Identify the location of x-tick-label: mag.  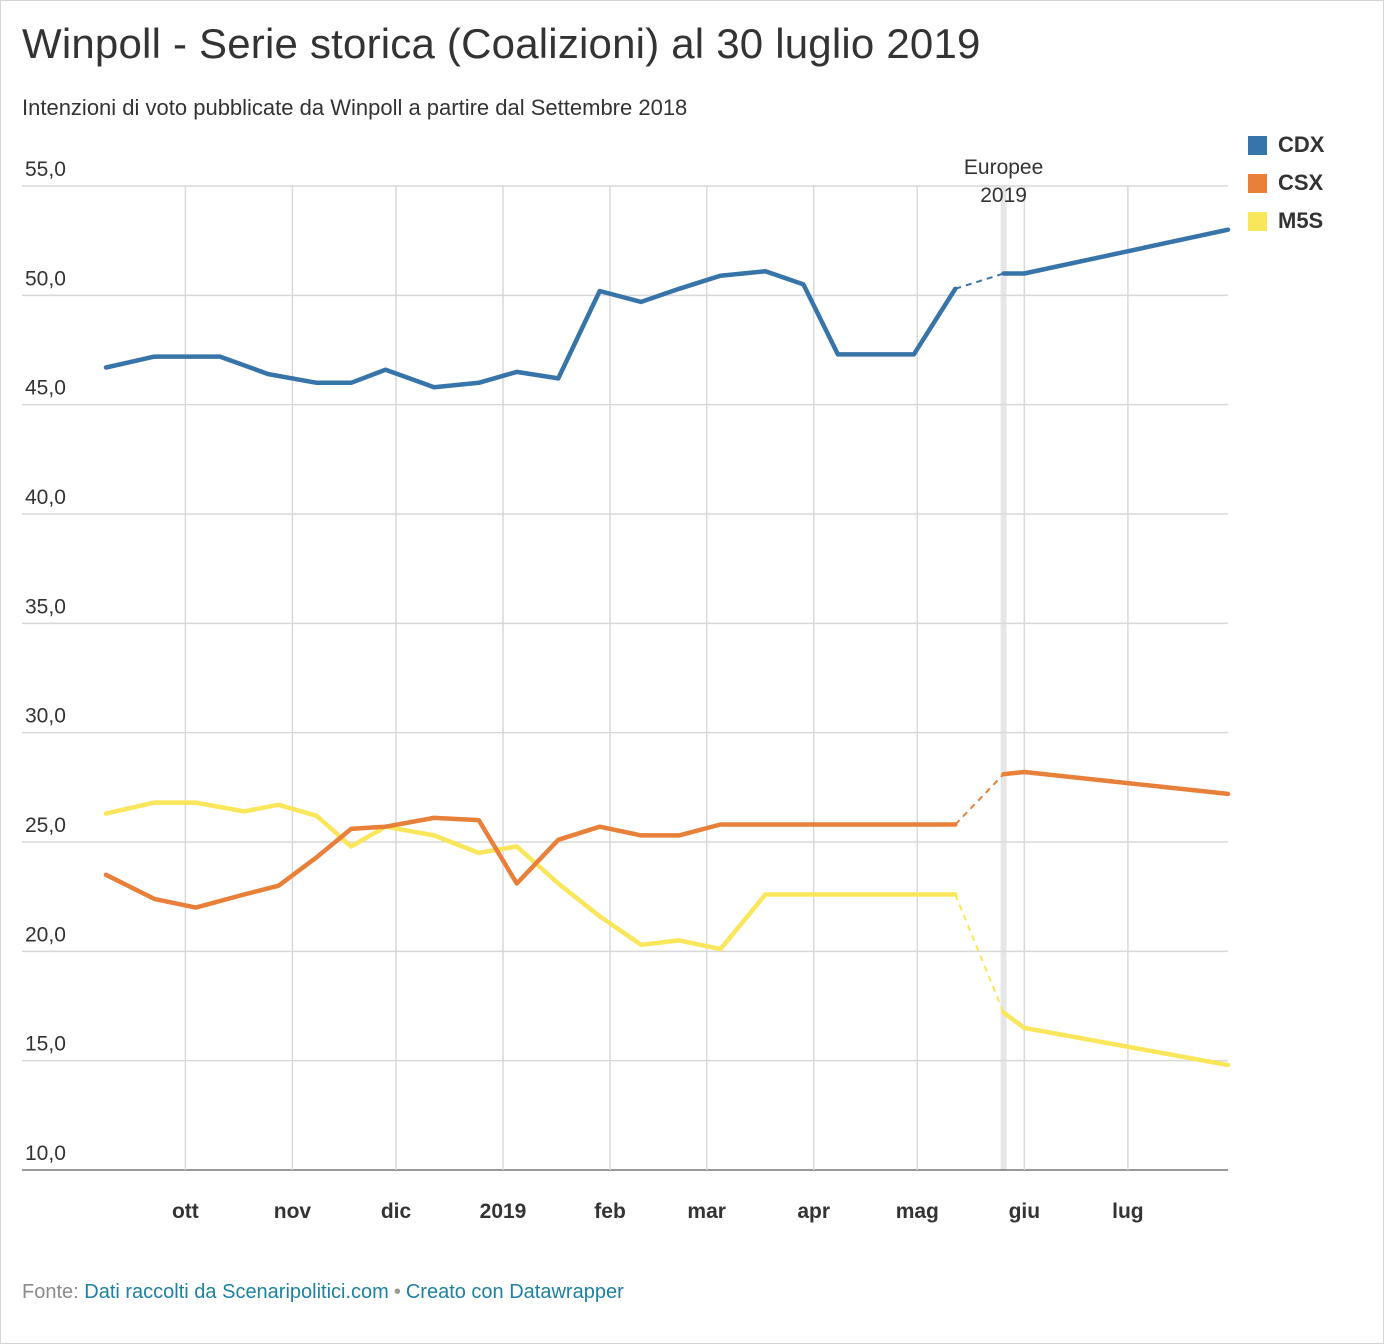
(917, 1211).